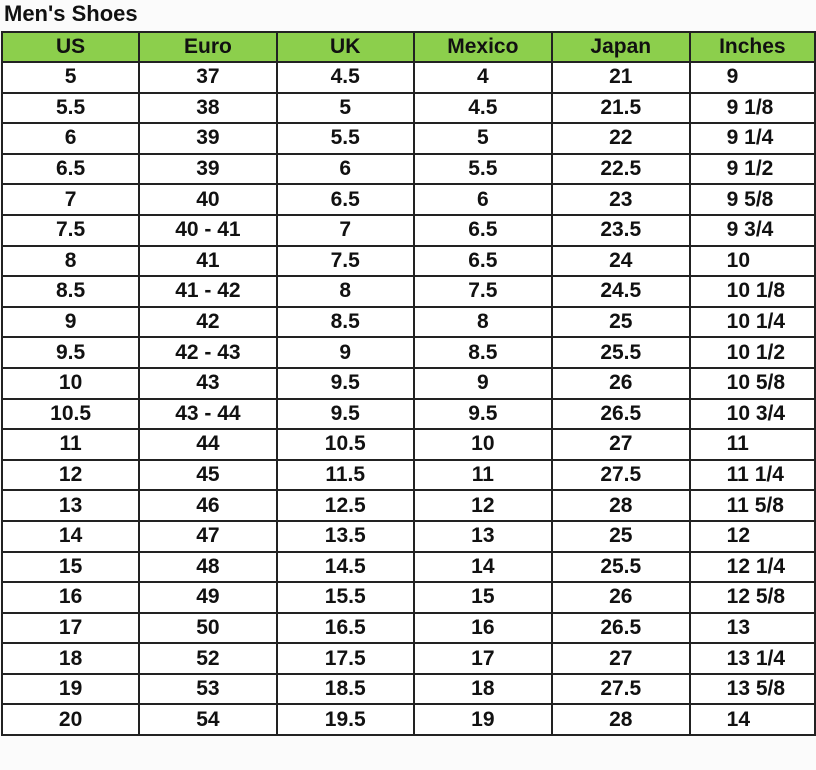  I want to click on cell-euro: 49, so click(208, 597).